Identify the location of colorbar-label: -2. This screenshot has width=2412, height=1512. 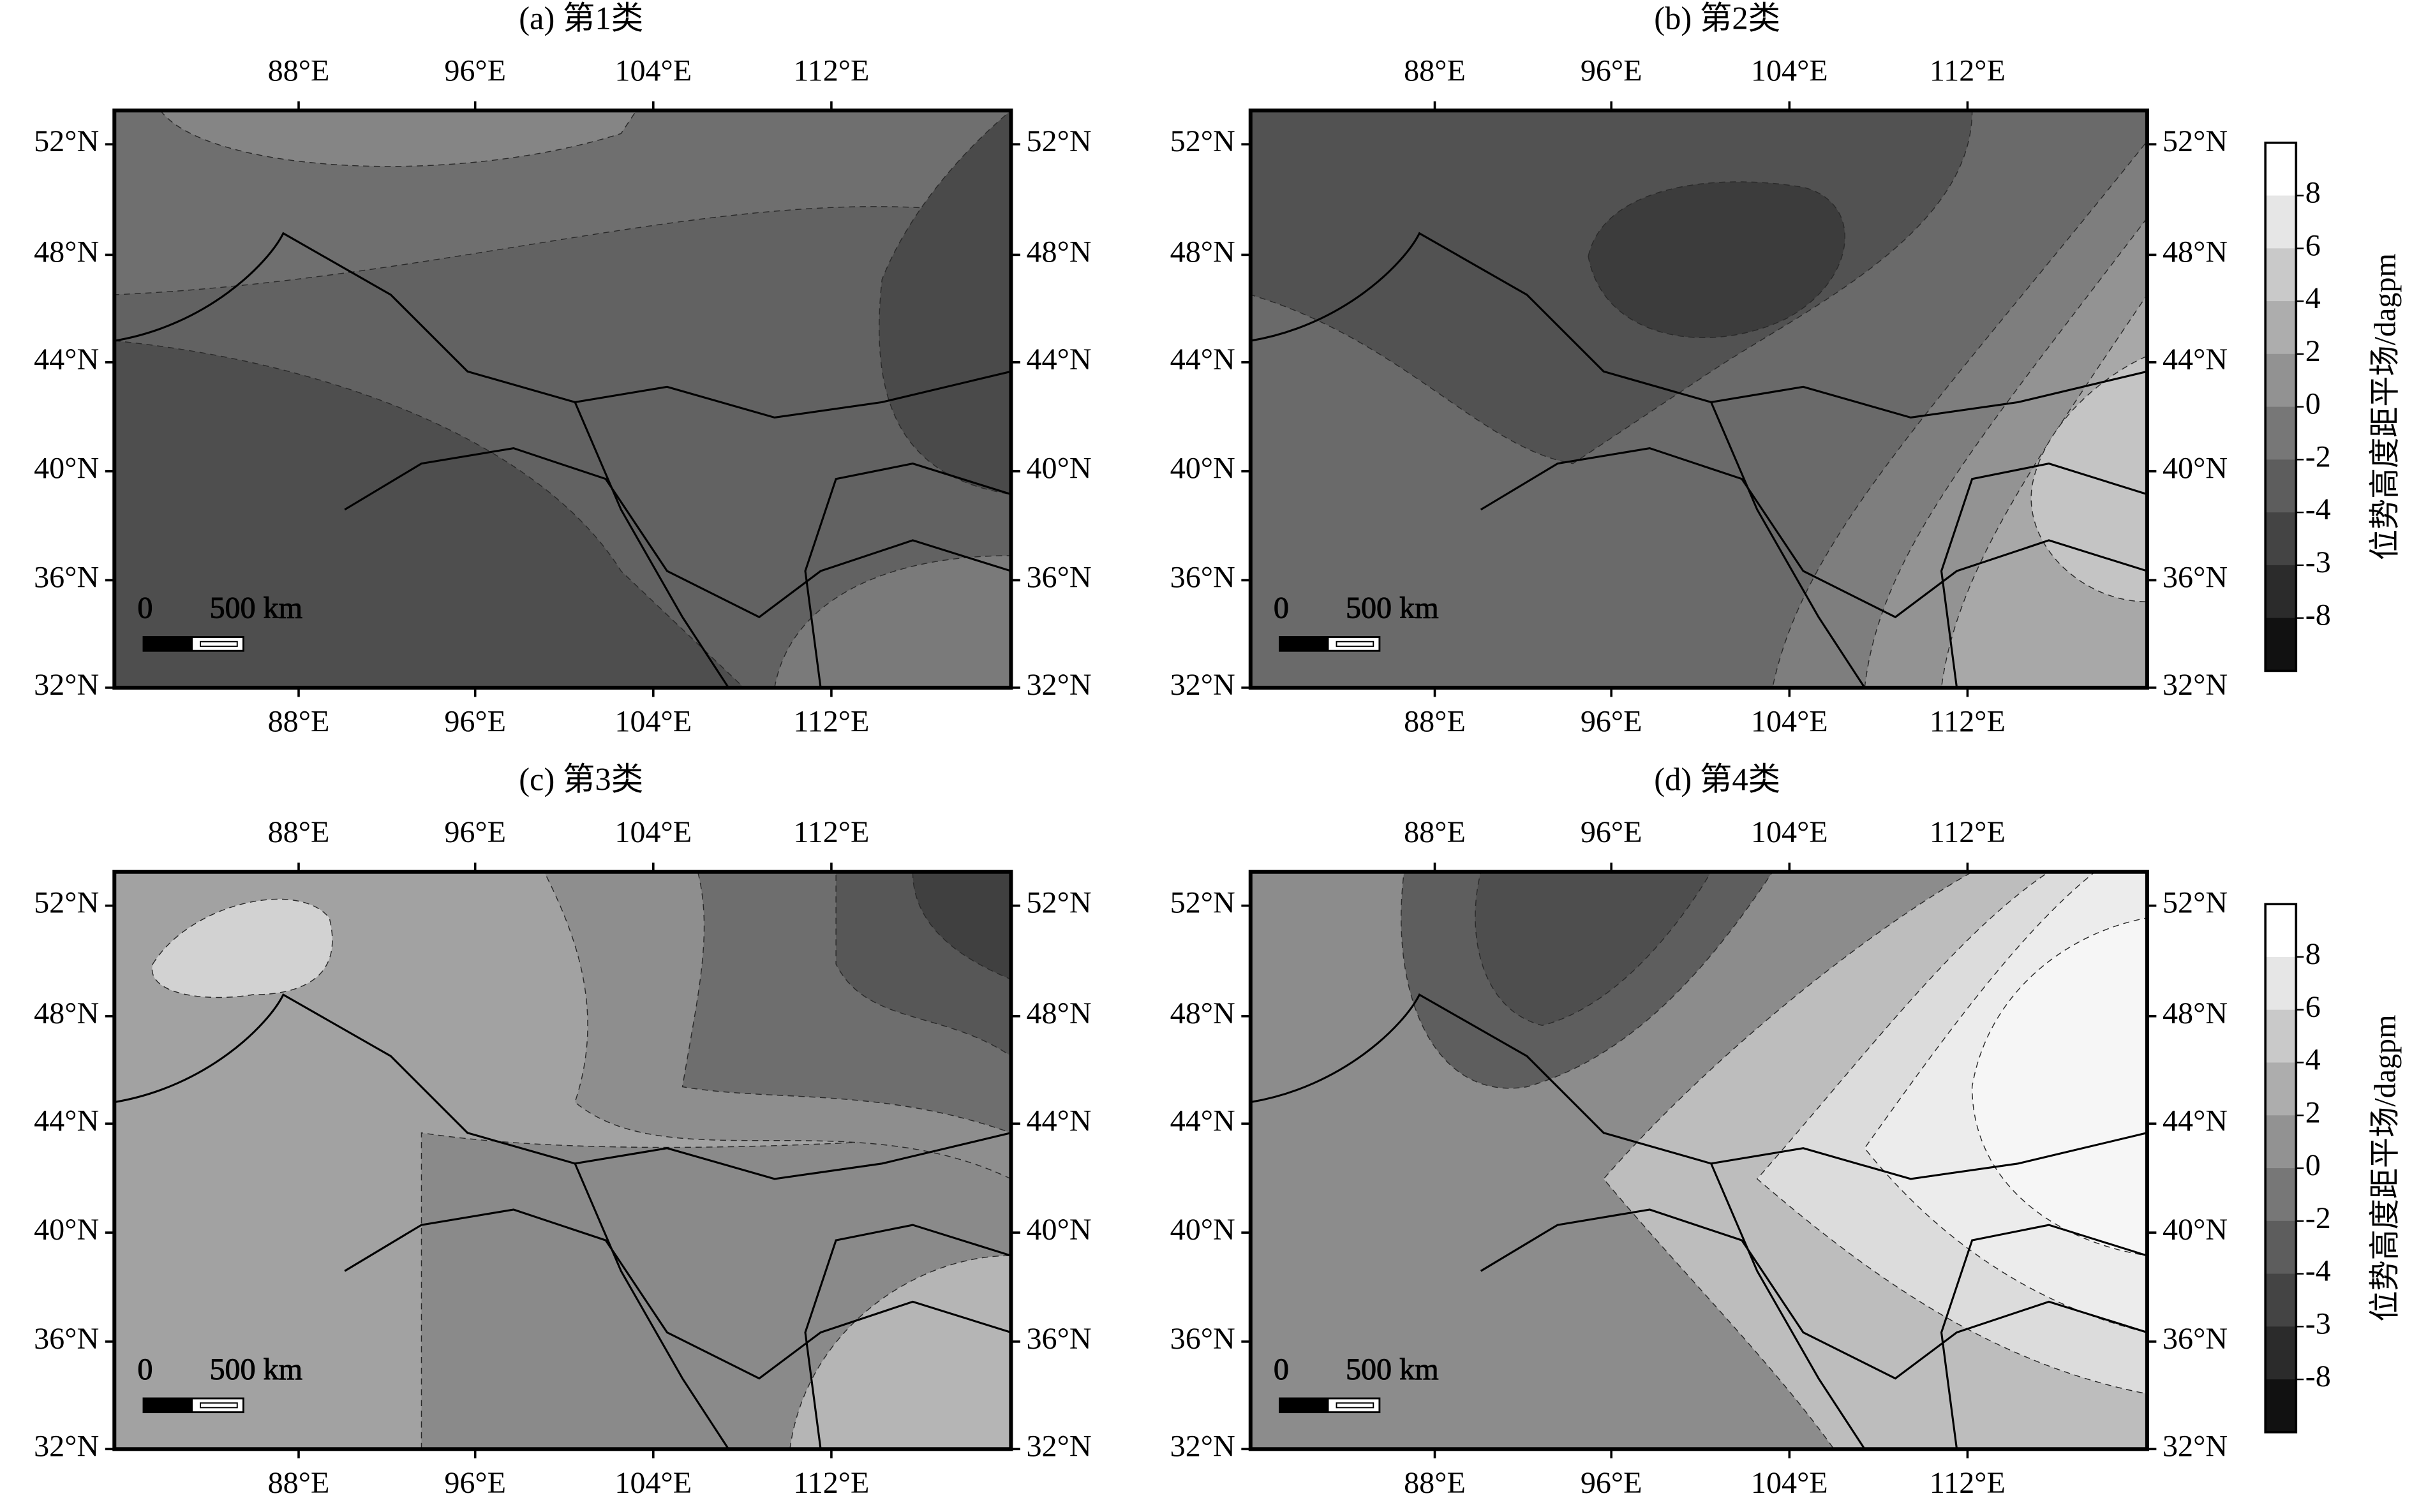
(2318, 1218).